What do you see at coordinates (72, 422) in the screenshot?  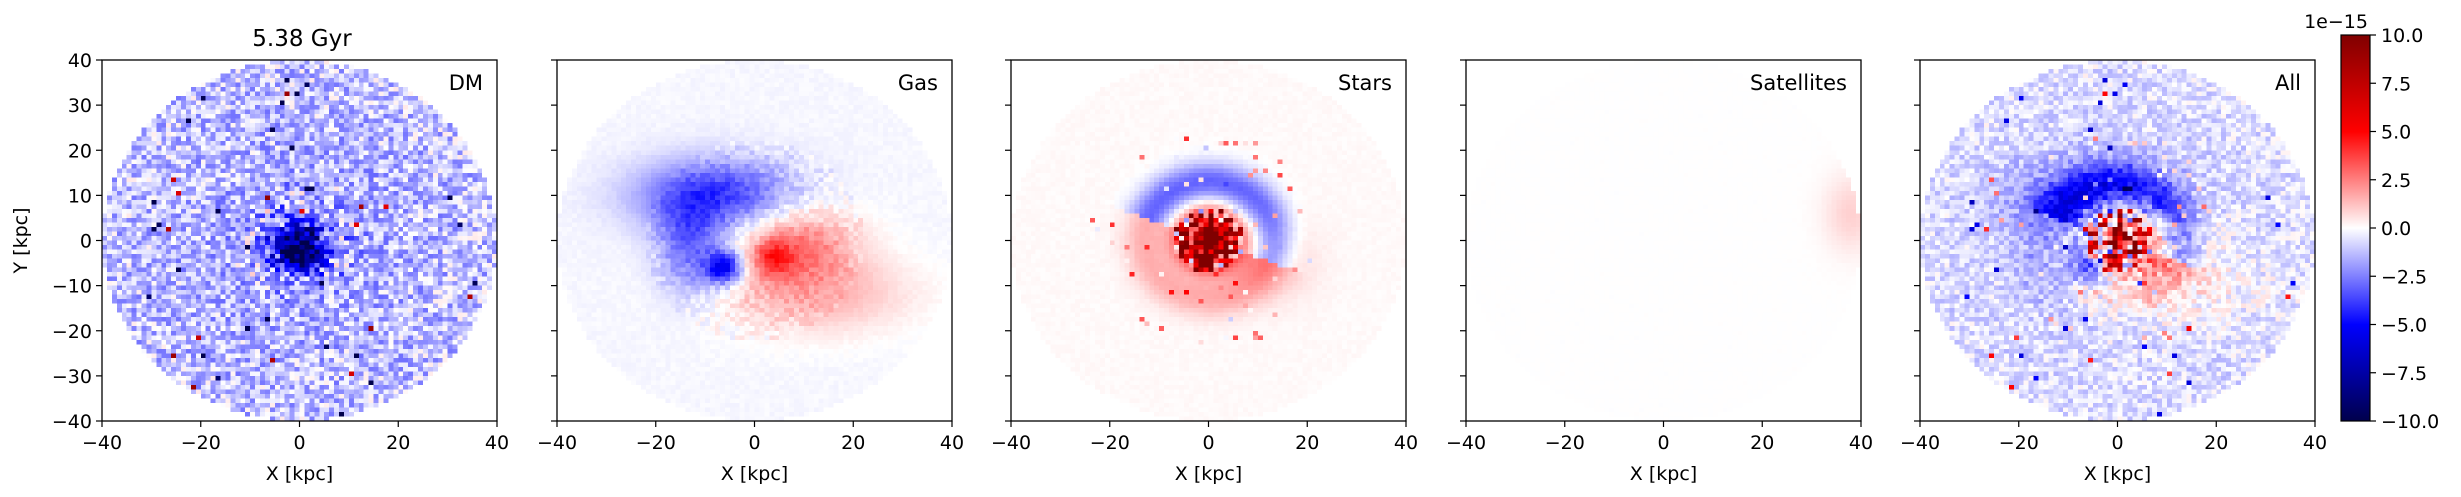 I see `y-tick-label: −40` at bounding box center [72, 422].